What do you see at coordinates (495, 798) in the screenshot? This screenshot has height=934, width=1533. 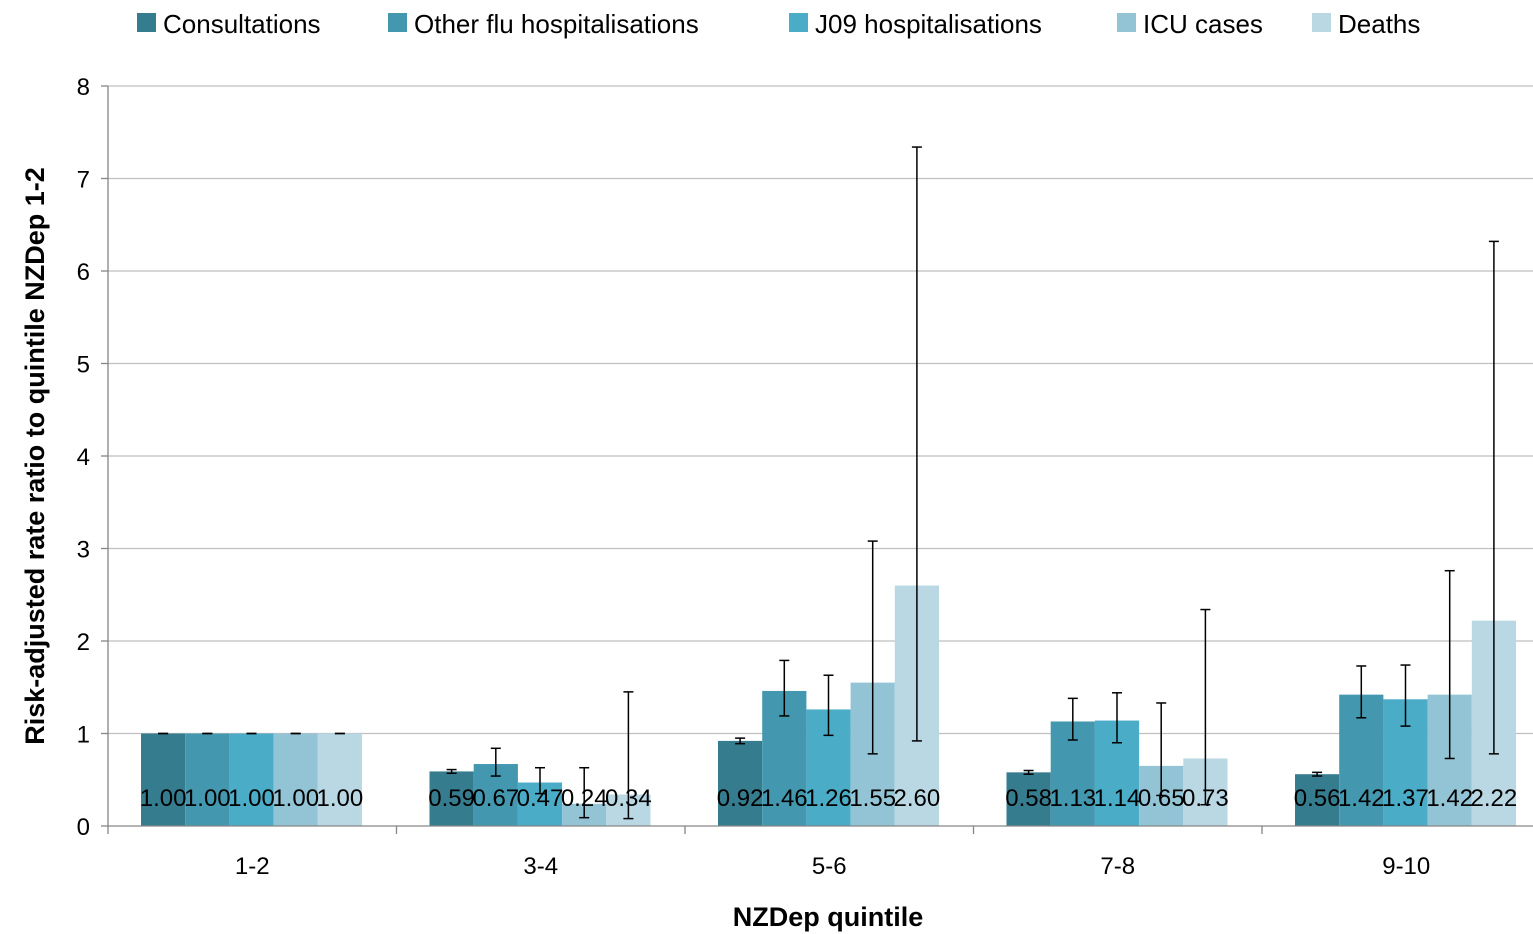 I see `data-label: 0.67` at bounding box center [495, 798].